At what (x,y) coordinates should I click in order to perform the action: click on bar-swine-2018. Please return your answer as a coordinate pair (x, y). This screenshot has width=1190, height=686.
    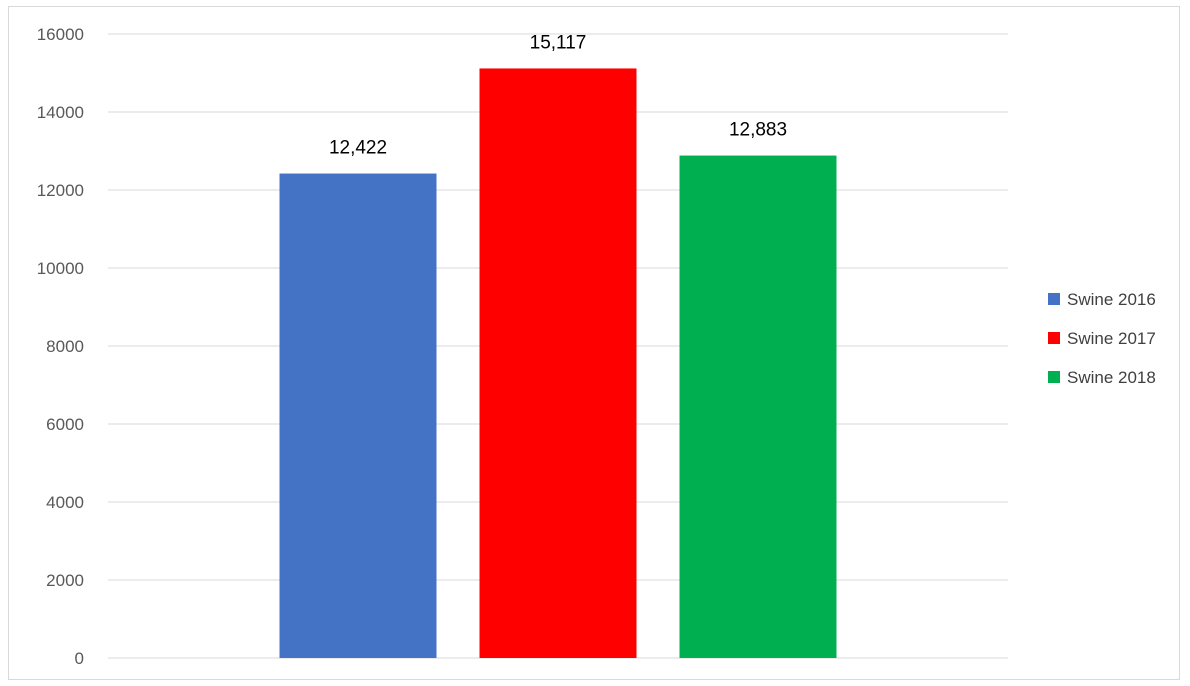
    Looking at the image, I should click on (758, 407).